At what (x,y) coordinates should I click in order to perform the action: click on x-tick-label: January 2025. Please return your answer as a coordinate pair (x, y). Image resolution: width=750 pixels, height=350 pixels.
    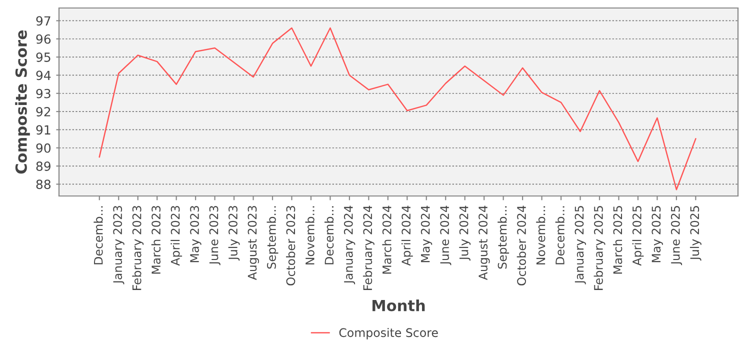
    Looking at the image, I should click on (580, 245).